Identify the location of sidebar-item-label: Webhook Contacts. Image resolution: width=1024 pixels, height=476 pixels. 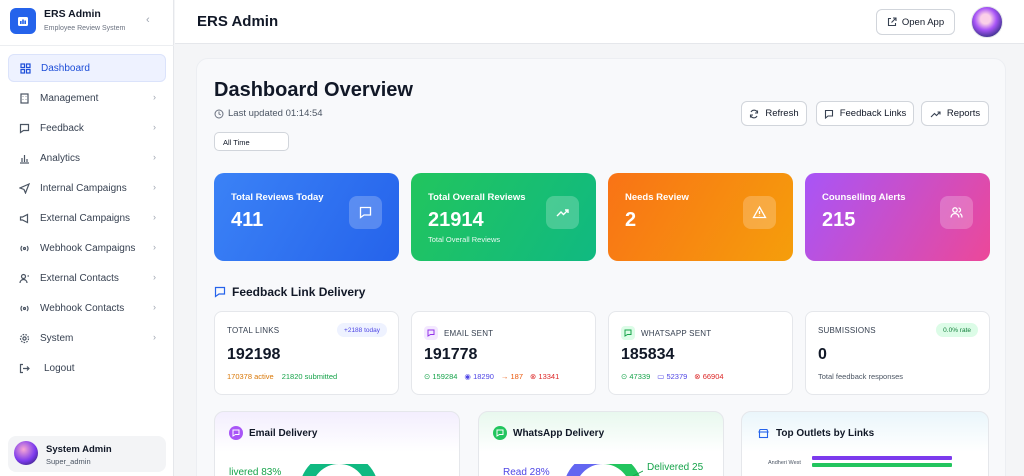
(82, 308).